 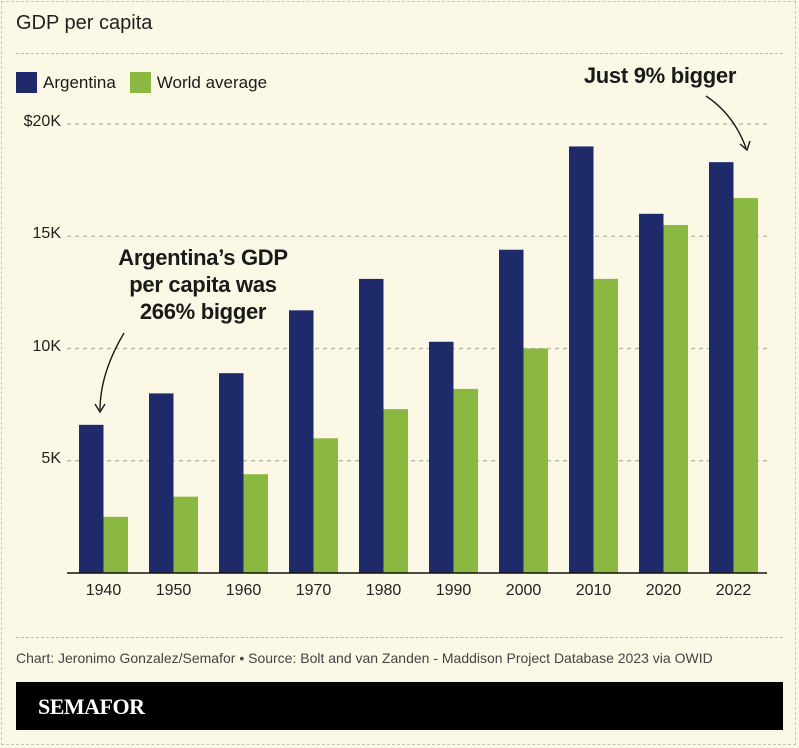 I want to click on x-tick-label: 1980, so click(x=383, y=590).